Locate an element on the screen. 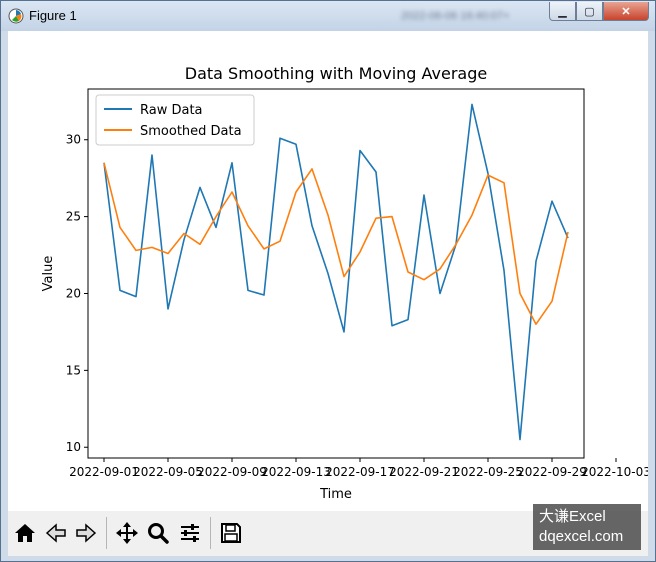 Image resolution: width=656 pixels, height=562 pixels. watermark-brand: 大谦Excel is located at coordinates (572, 516).